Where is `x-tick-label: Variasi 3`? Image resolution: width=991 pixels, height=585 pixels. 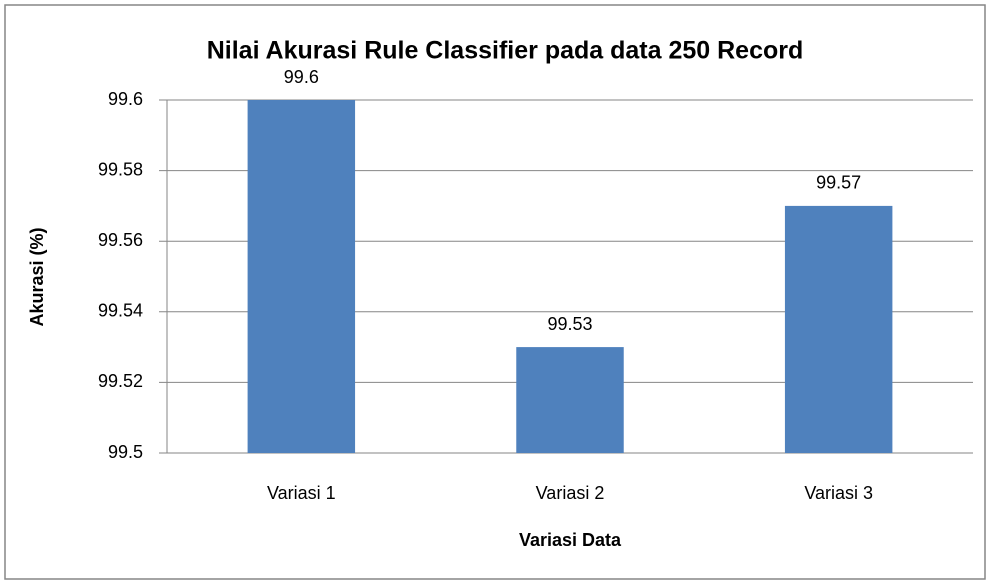 x-tick-label: Variasi 3 is located at coordinates (838, 493).